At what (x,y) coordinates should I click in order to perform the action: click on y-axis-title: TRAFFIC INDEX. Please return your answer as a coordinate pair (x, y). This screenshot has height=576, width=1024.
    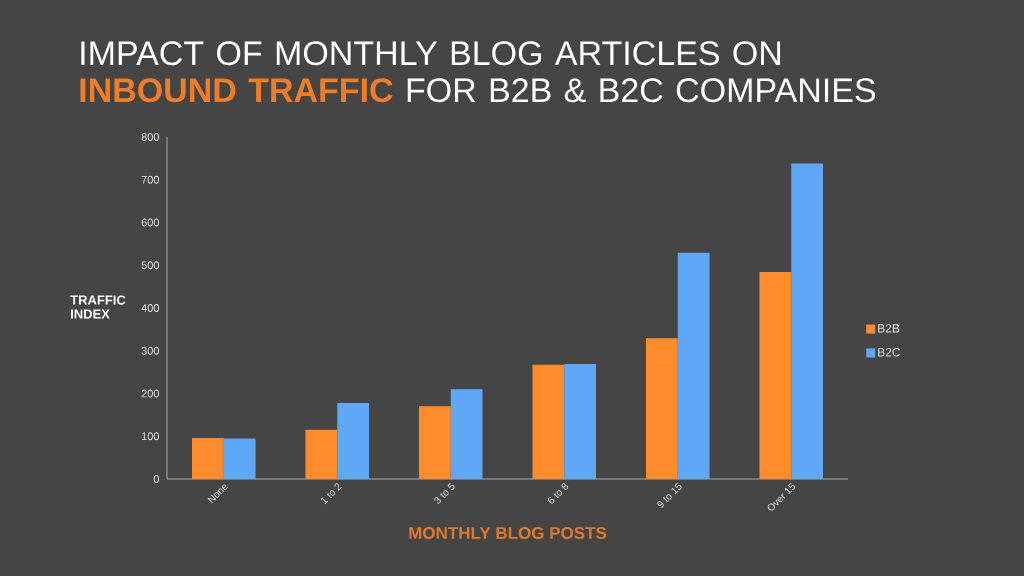
    Looking at the image, I should click on (98, 307).